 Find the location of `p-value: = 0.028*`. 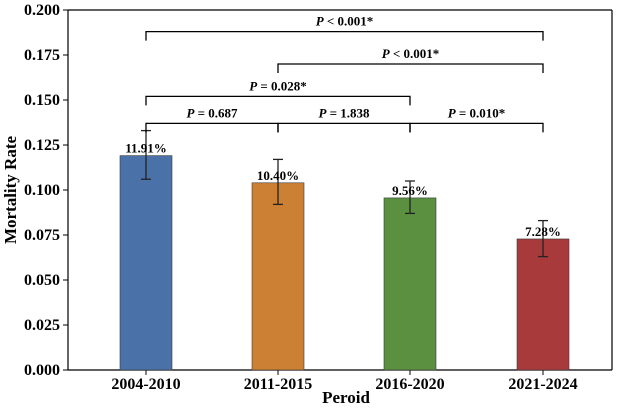

p-value: = 0.028* is located at coordinates (282, 85).